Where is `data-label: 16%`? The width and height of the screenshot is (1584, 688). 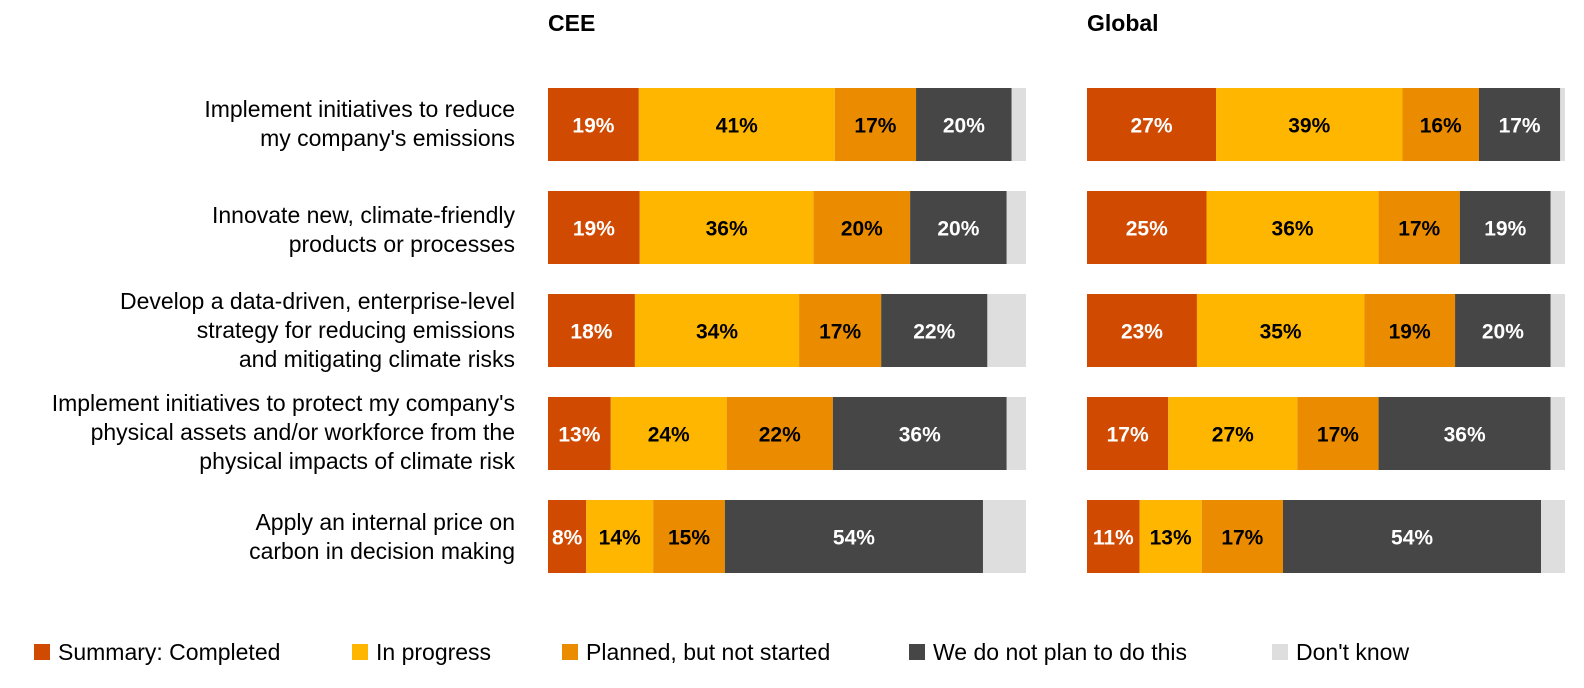 data-label: 16% is located at coordinates (1441, 126).